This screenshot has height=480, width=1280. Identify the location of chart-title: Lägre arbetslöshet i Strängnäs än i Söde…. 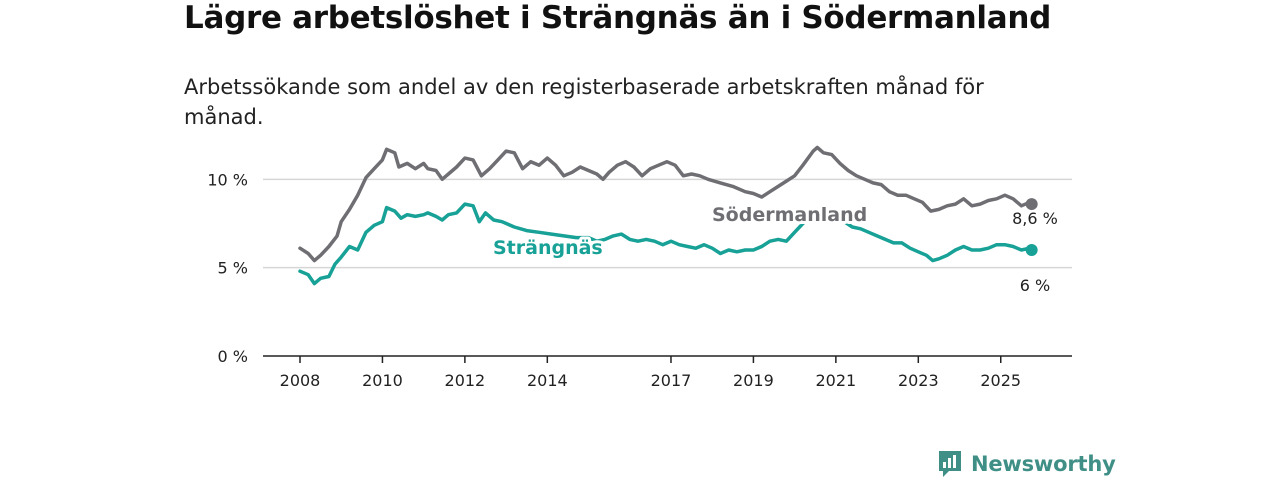
(618, 18).